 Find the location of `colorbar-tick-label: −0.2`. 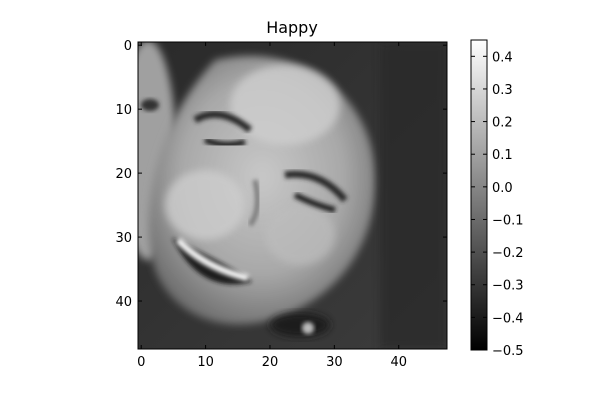

colorbar-tick-label: −0.2 is located at coordinates (508, 253).